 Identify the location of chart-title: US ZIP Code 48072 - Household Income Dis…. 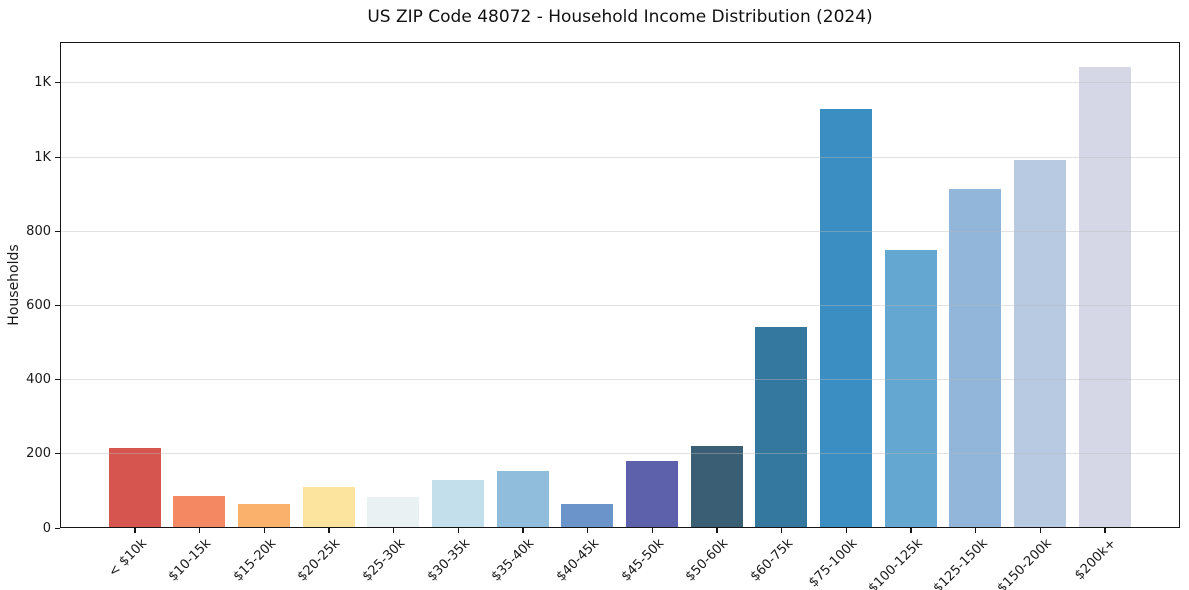
(620, 17).